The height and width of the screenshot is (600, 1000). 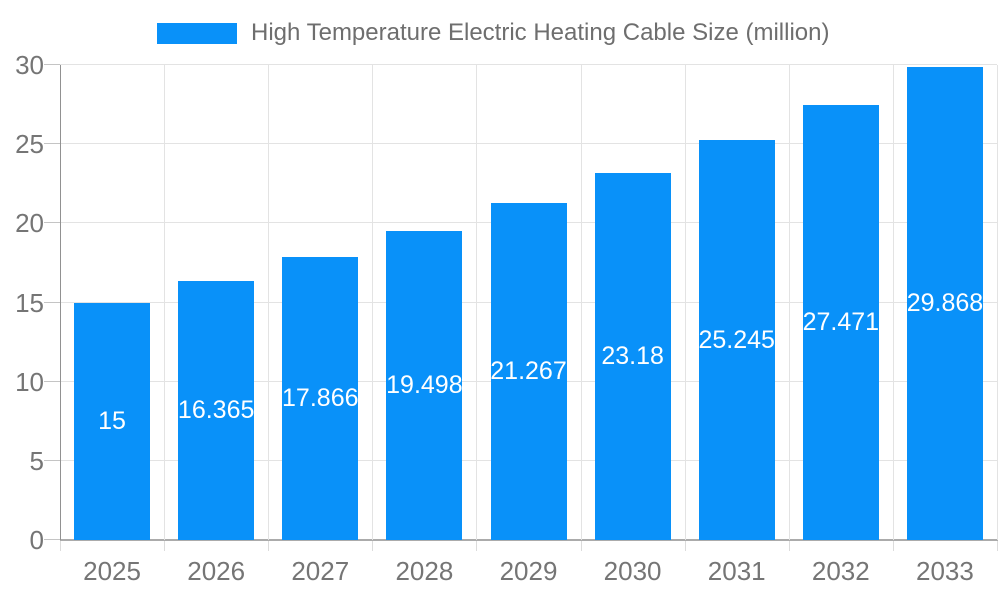 What do you see at coordinates (36, 460) in the screenshot?
I see `y-axis-label: 5` at bounding box center [36, 460].